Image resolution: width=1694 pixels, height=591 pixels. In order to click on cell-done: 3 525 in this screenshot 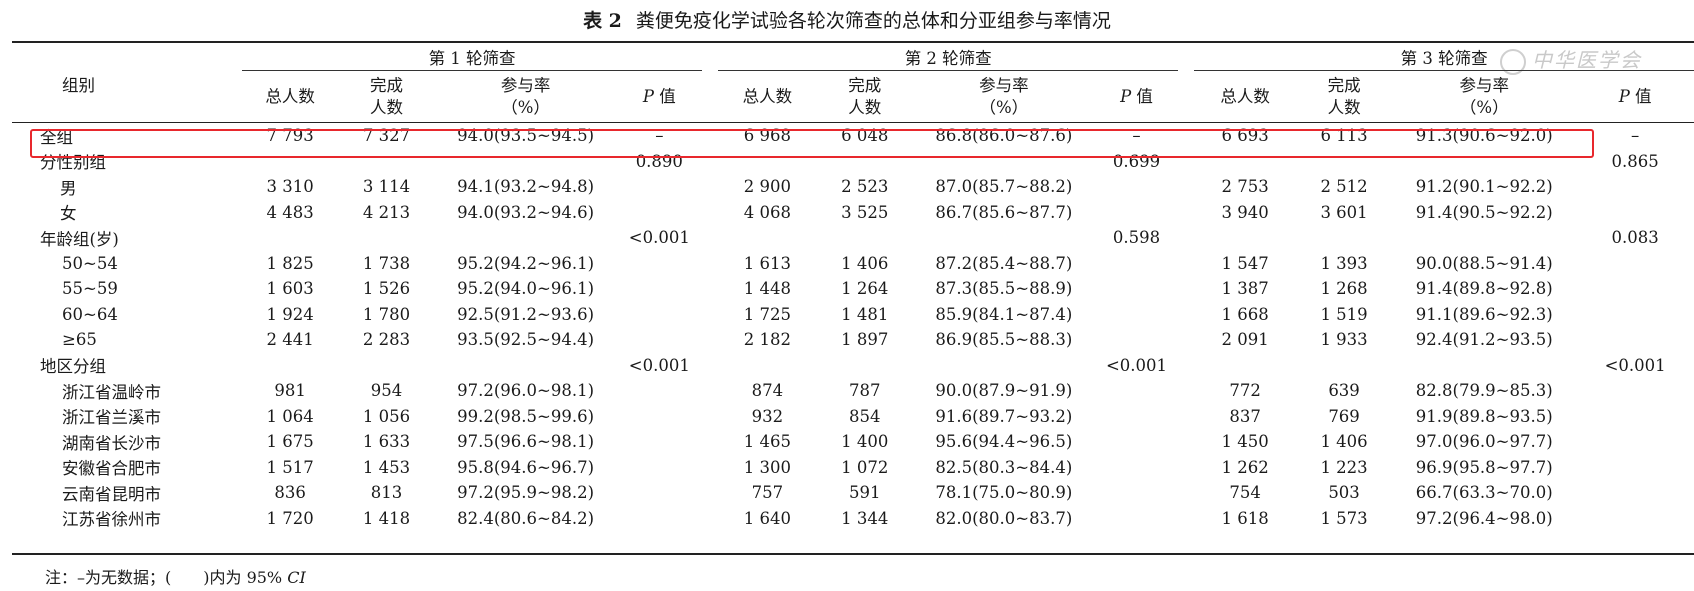, I will do `click(865, 212)`.